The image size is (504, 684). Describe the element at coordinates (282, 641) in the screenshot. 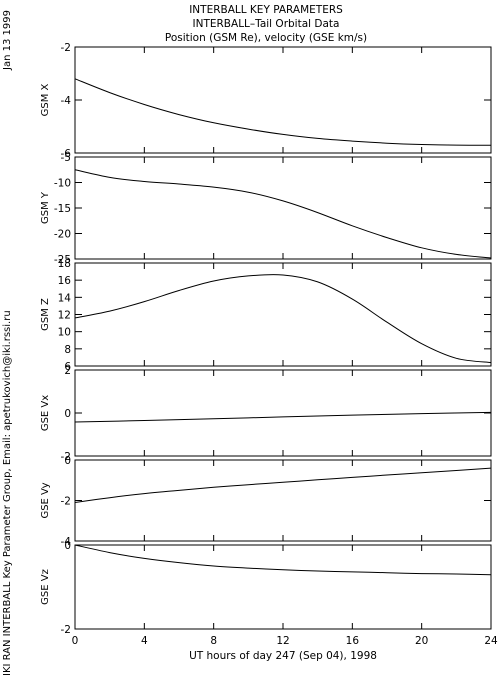

I see `x-tick-label: 12` at that location.